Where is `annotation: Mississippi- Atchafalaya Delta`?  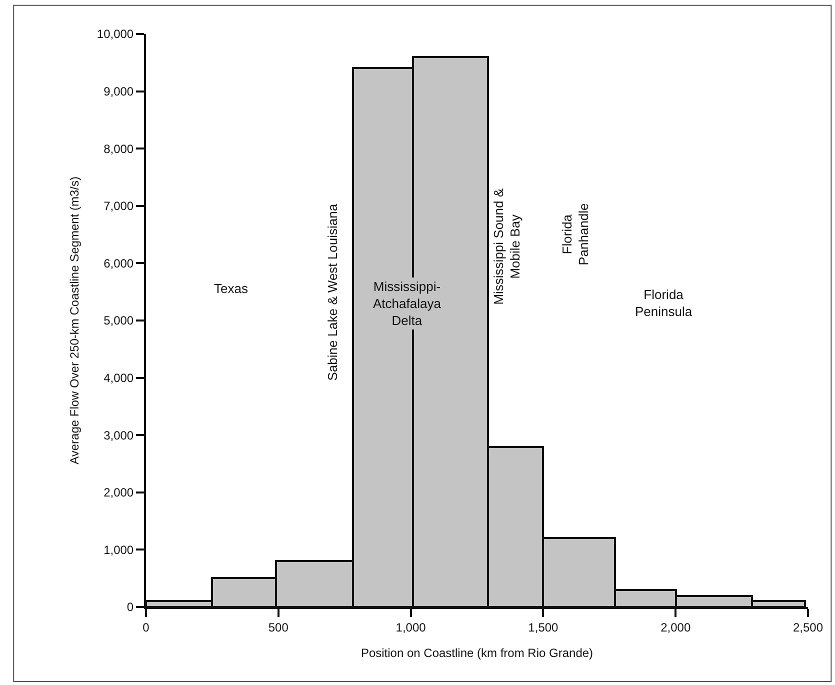 annotation: Mississippi- Atchafalaya Delta is located at coordinates (407, 303).